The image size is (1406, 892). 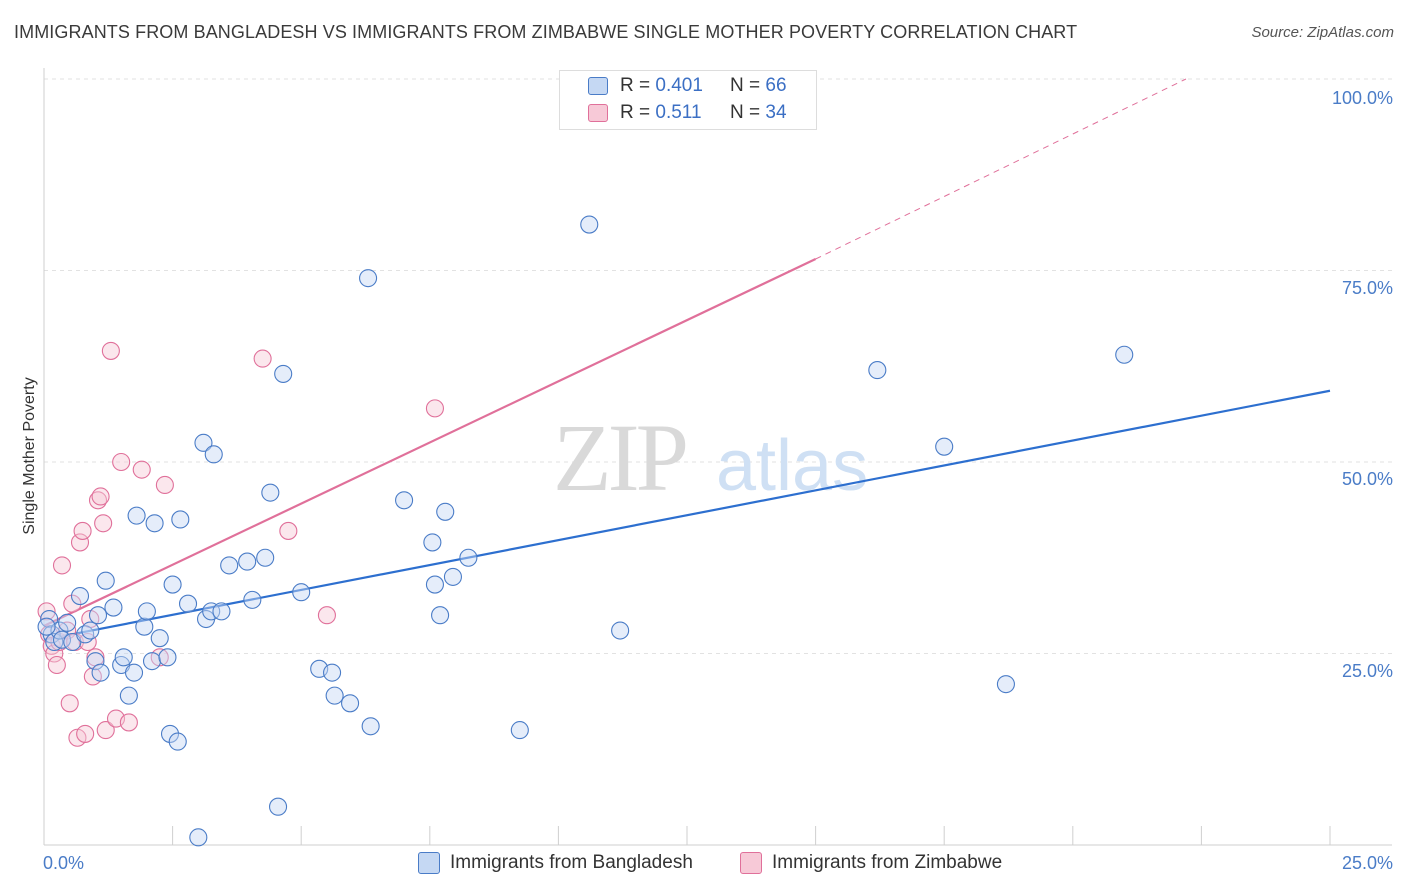 I want to click on x-tick-label: 25.0%, so click(x=1367, y=863).